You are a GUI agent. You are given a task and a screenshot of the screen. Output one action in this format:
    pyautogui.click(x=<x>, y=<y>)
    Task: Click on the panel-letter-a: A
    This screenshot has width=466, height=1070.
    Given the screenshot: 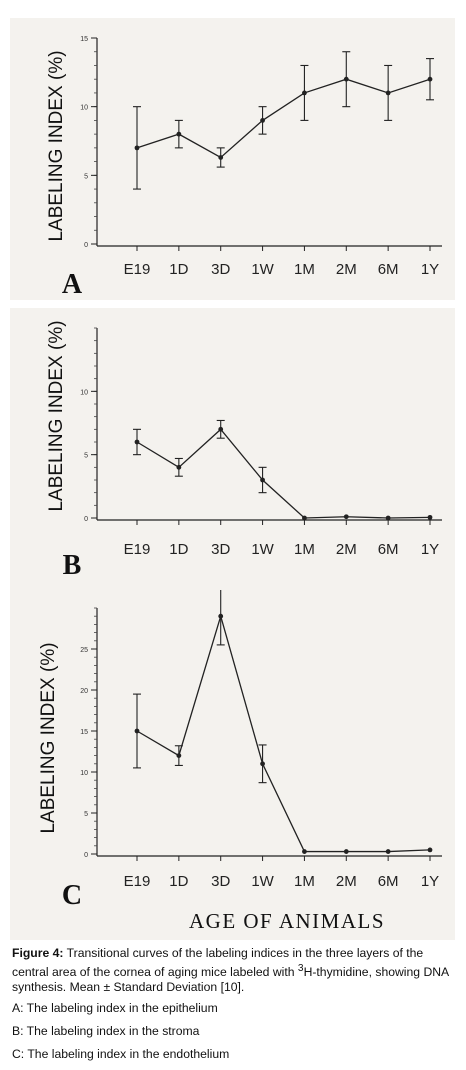 What is the action you would take?
    pyautogui.click(x=72, y=284)
    